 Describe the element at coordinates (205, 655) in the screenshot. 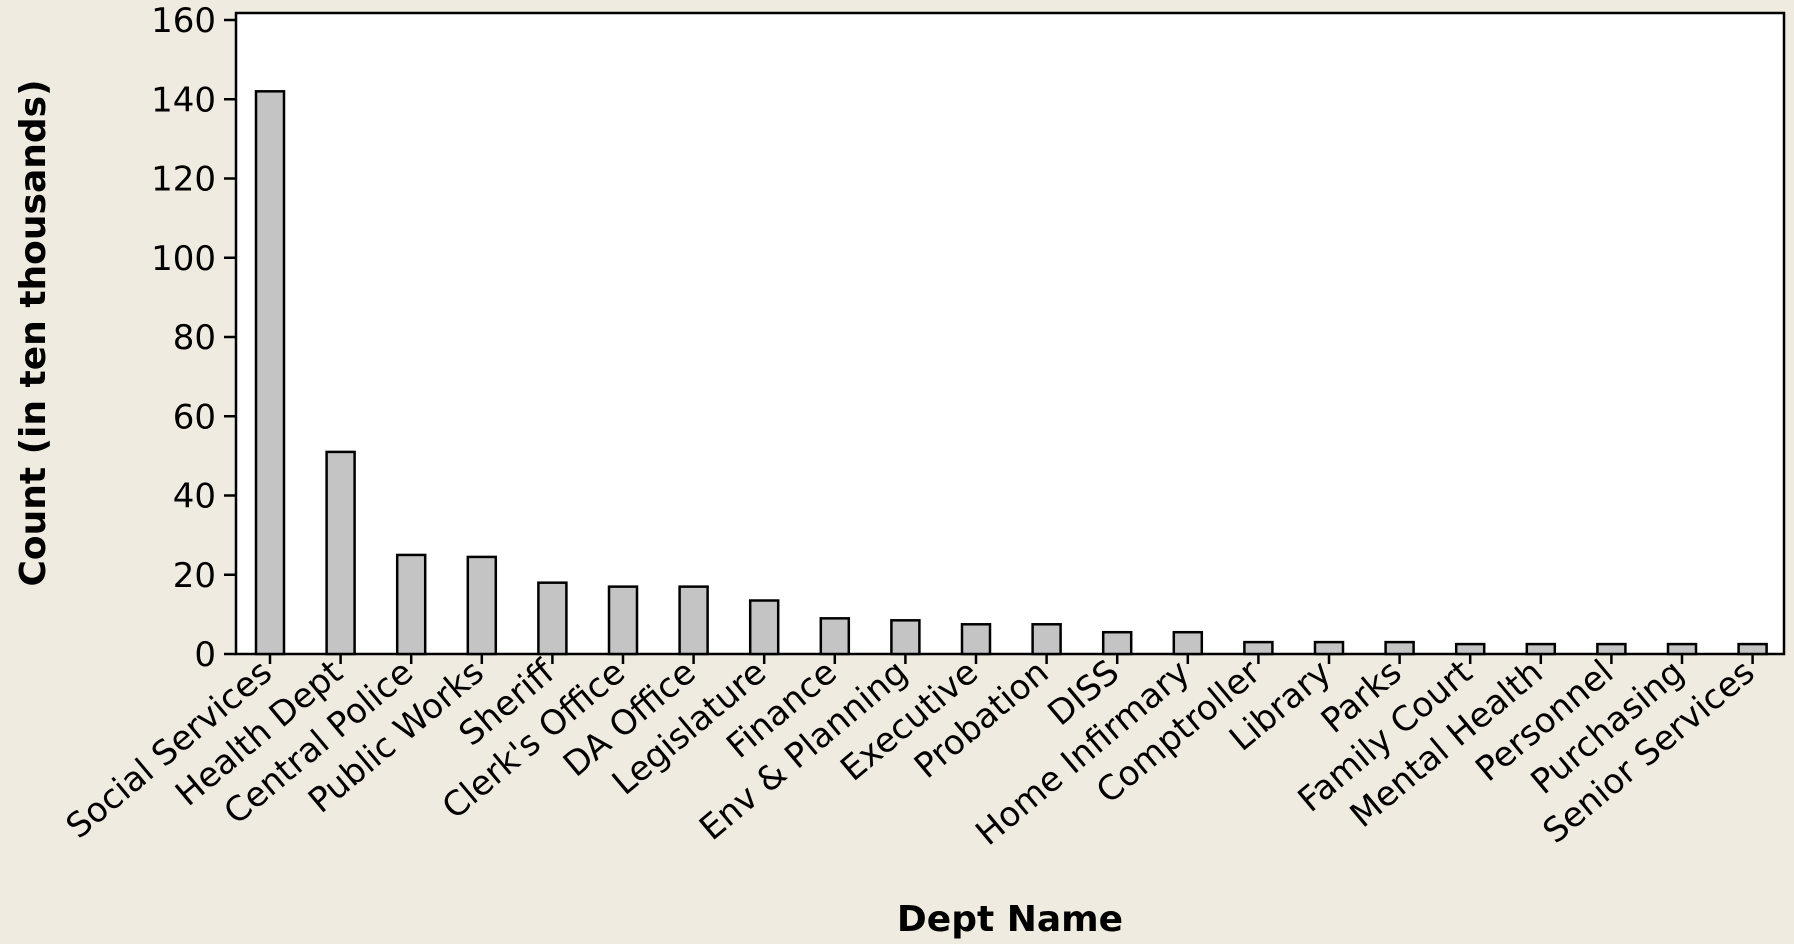

I see `y-tick-label: 0` at that location.